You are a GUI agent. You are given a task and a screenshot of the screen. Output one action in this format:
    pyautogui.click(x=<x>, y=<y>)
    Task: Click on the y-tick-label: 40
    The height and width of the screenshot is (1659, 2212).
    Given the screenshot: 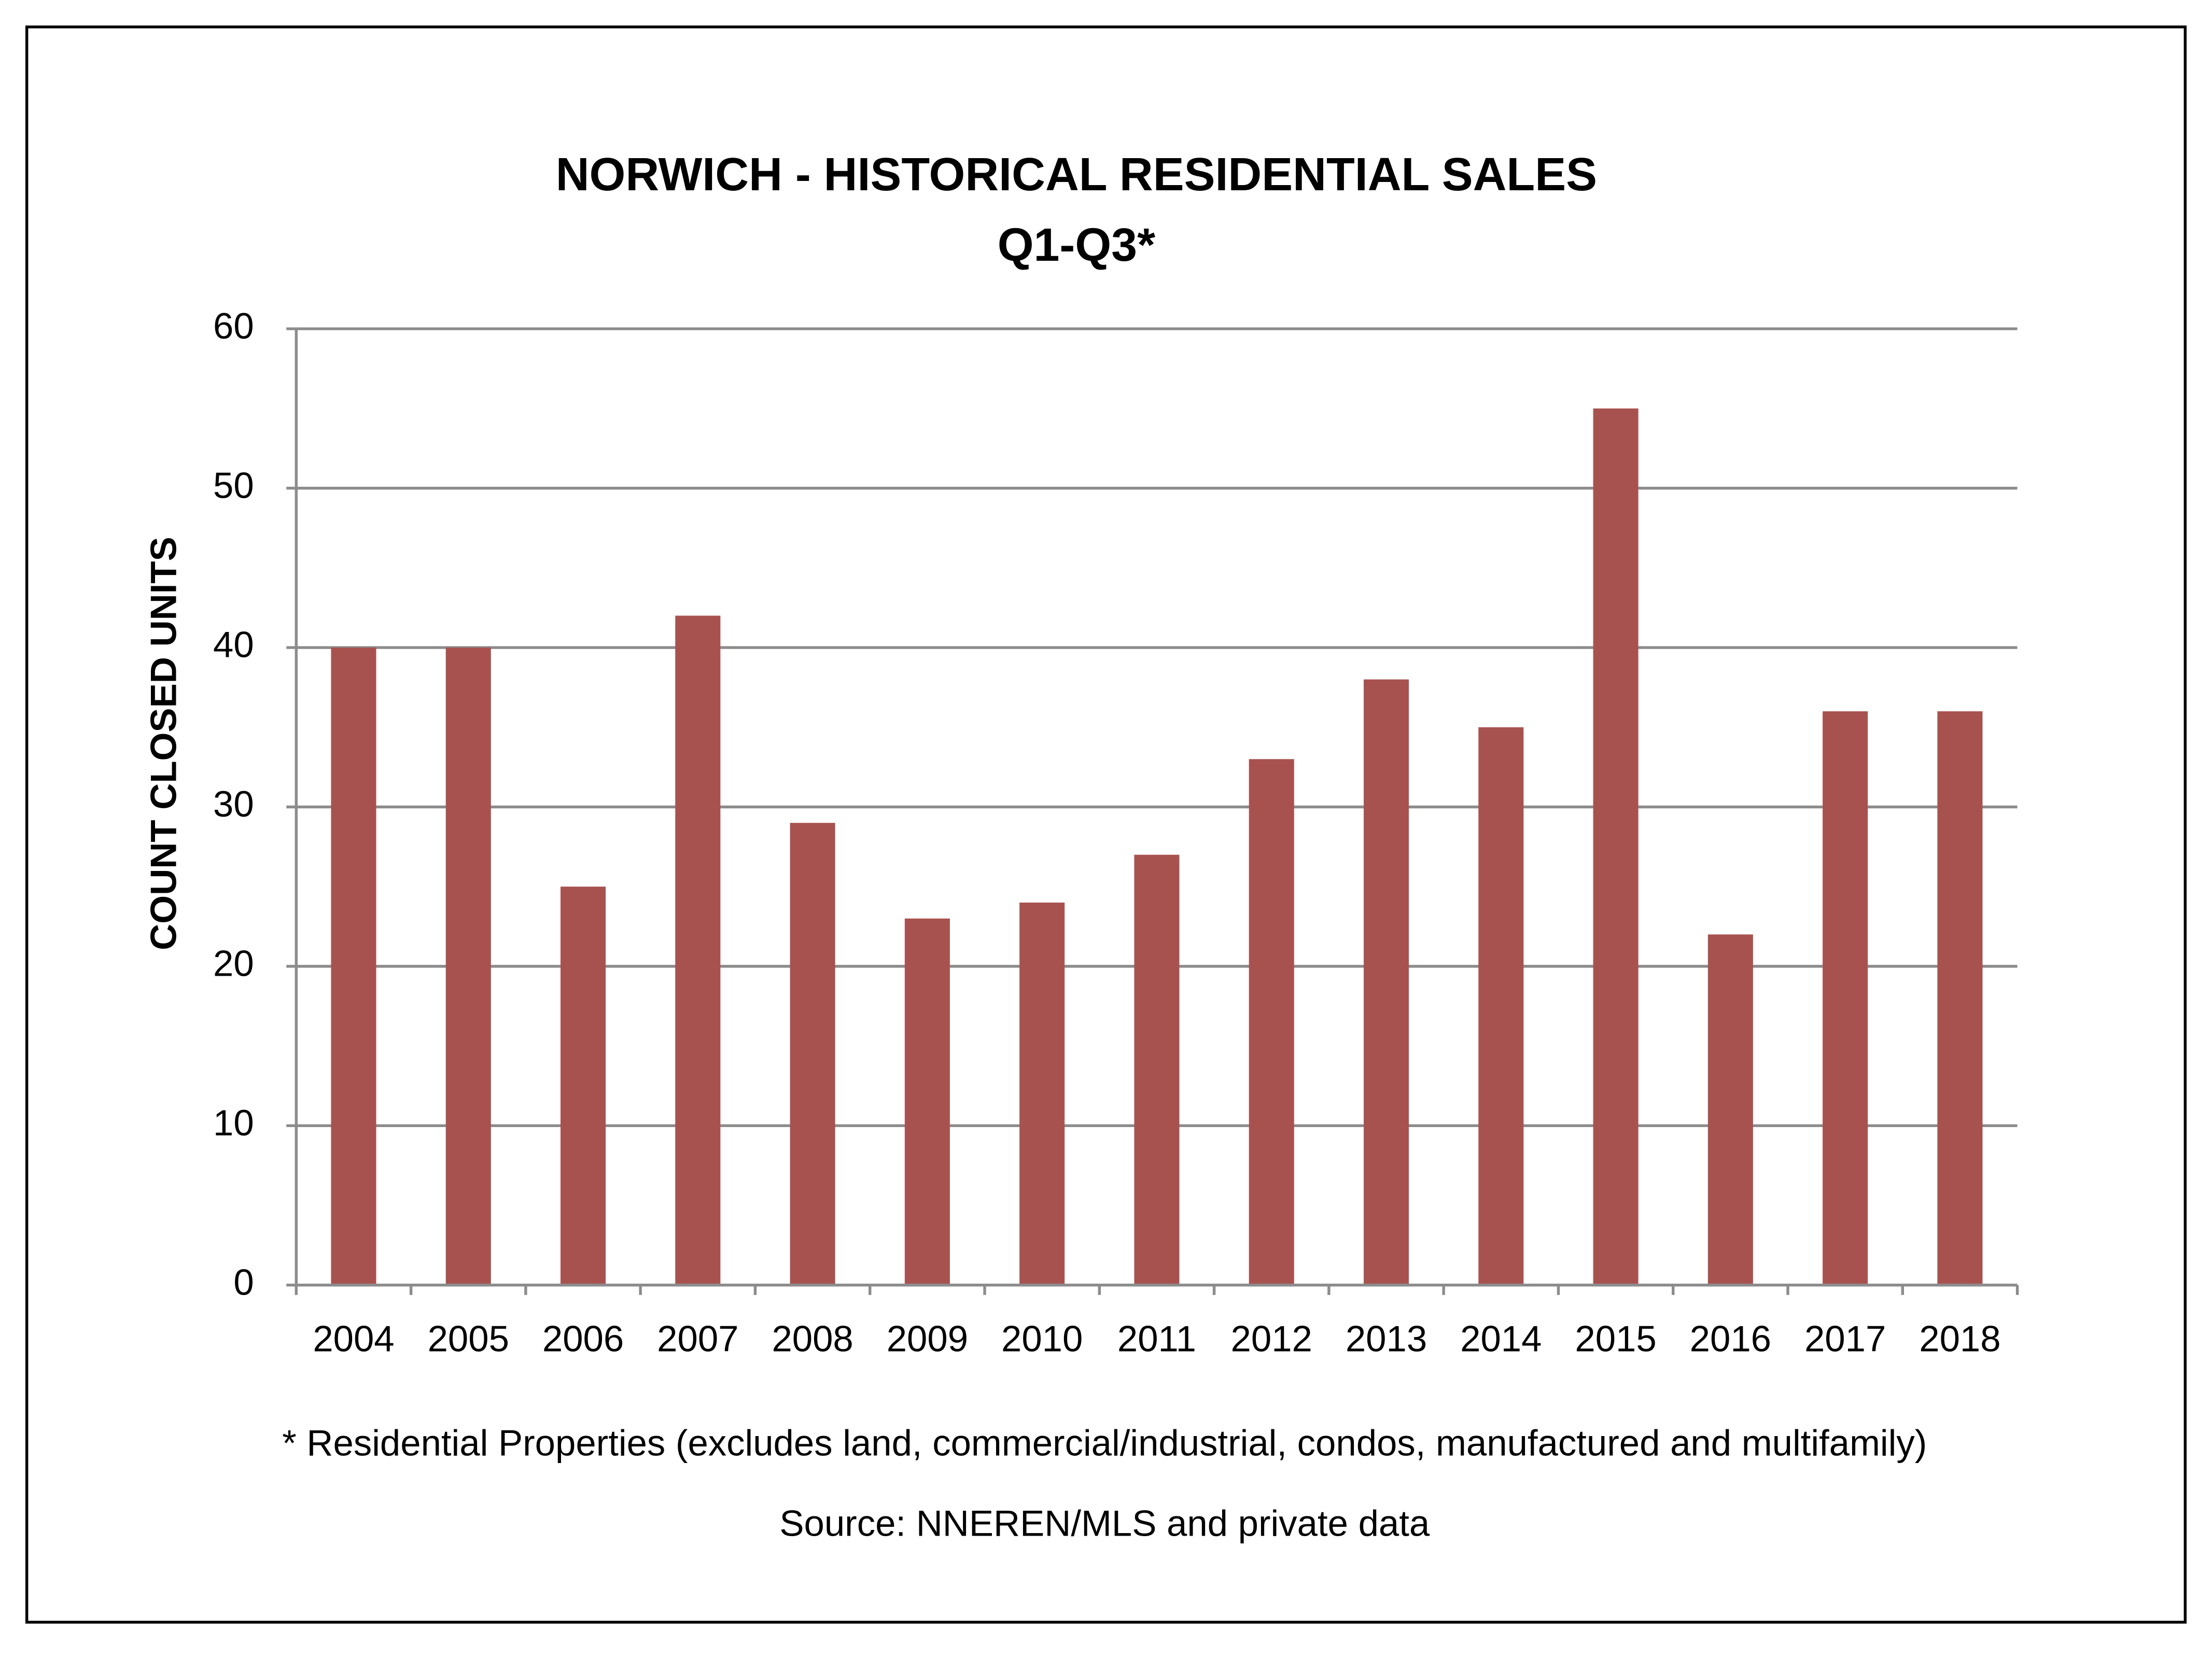 What is the action you would take?
    pyautogui.click(x=233, y=644)
    